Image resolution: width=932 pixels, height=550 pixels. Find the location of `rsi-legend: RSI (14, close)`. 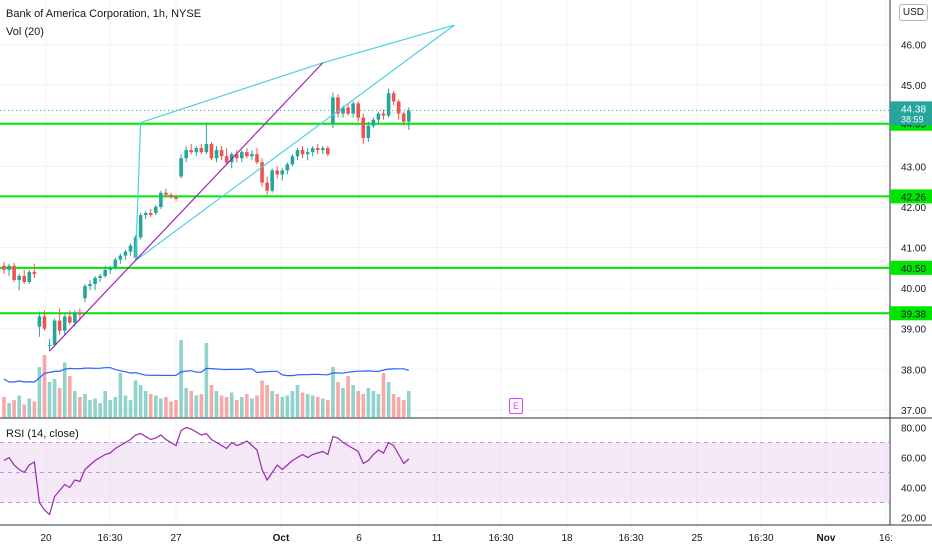

rsi-legend: RSI (14, close) is located at coordinates (42, 434).